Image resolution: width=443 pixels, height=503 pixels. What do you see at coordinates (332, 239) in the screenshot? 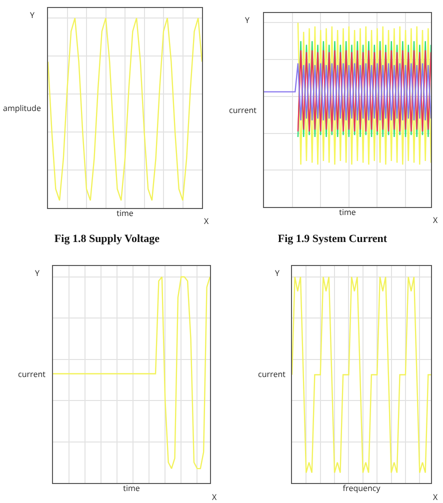
I see `text: Fig 1.9 System Current` at bounding box center [332, 239].